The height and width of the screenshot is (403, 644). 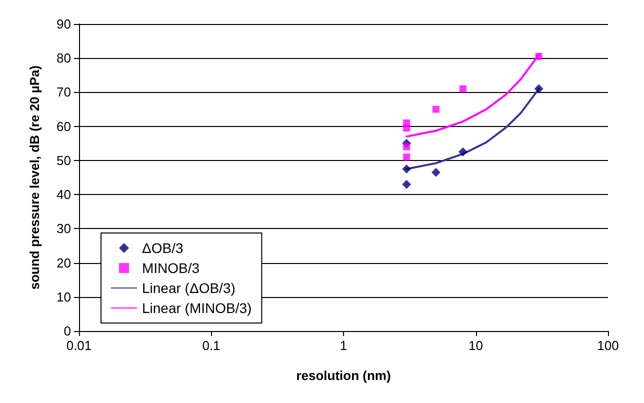 I want to click on x-tick-label: 10, so click(x=475, y=345).